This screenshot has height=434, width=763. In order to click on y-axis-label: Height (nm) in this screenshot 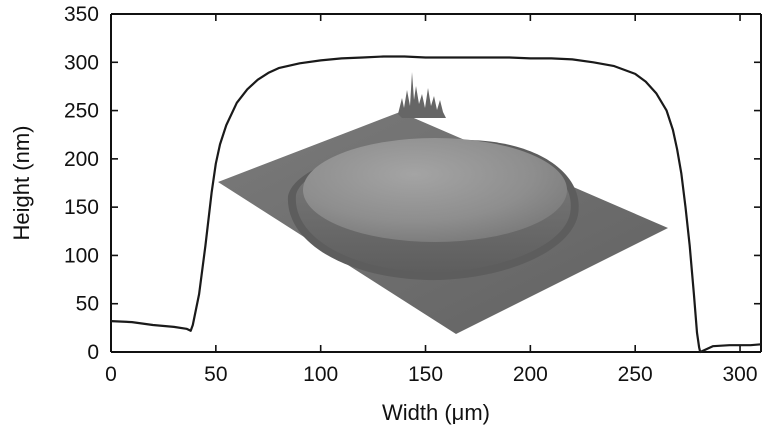, I will do `click(21, 183)`.